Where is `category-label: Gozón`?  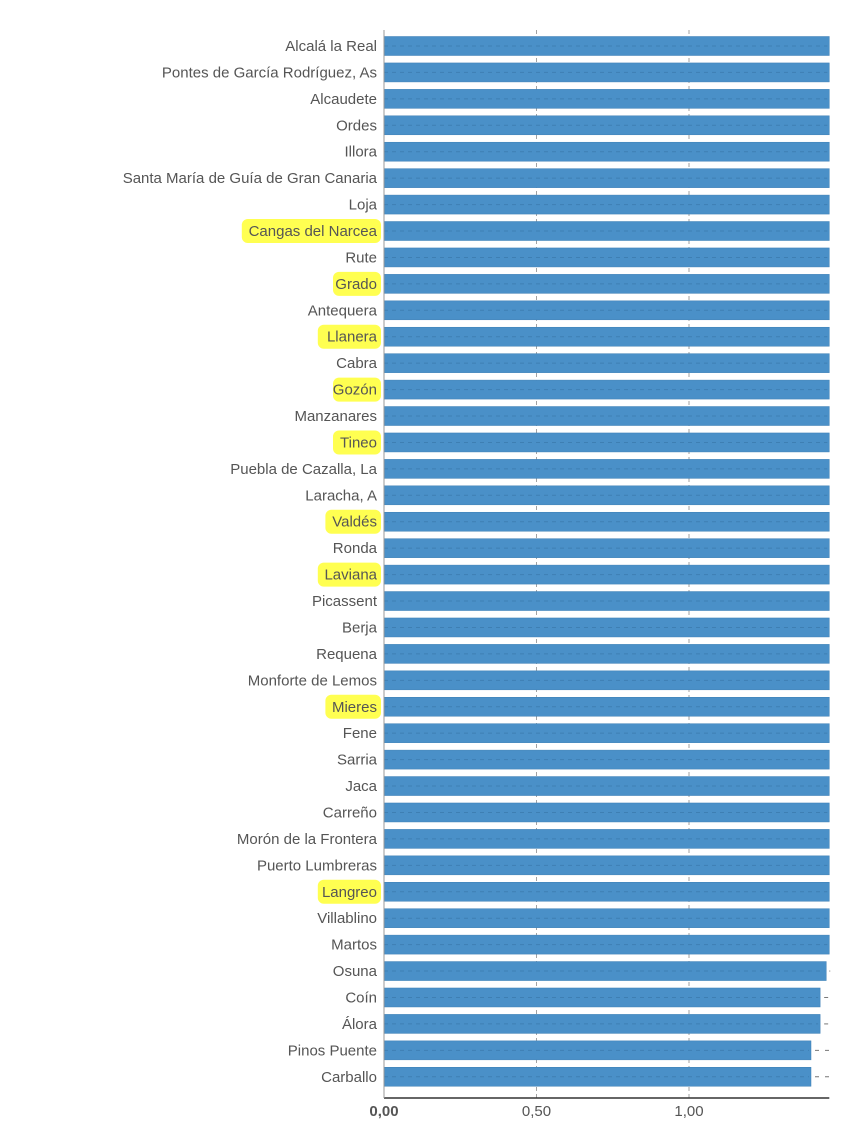
category-label: Gozón is located at coordinates (355, 390).